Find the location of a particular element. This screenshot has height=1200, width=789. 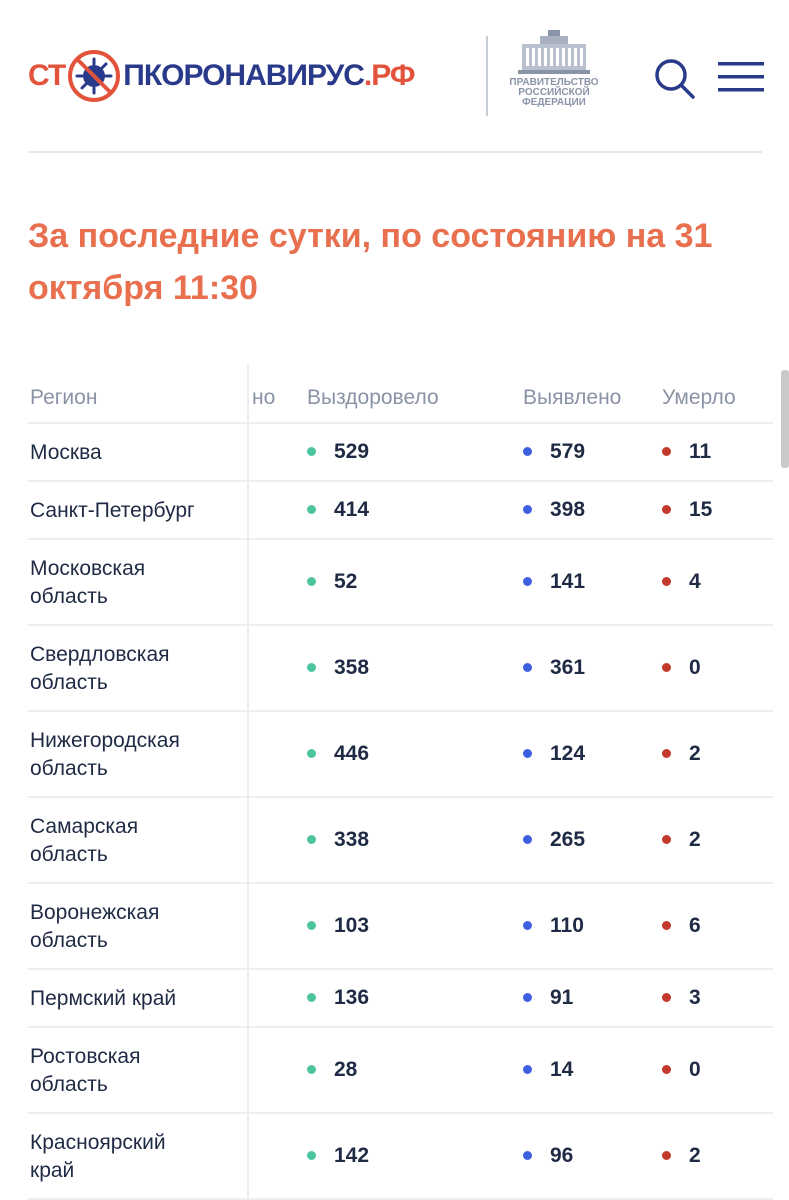

detected-value: 579 is located at coordinates (568, 451).